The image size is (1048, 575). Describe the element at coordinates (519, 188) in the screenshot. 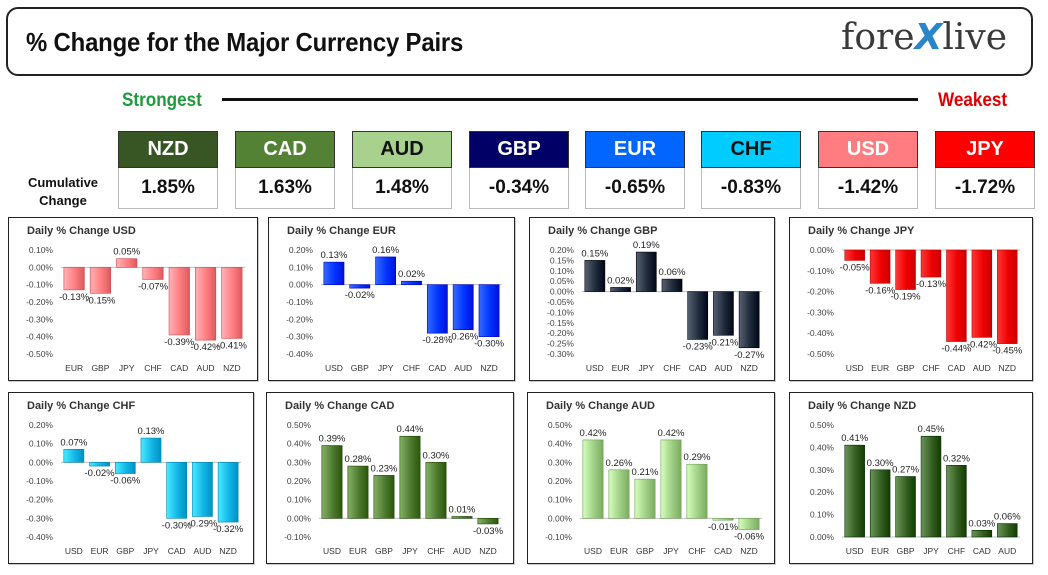

I see `cumulative-change-value: -0.34%` at that location.